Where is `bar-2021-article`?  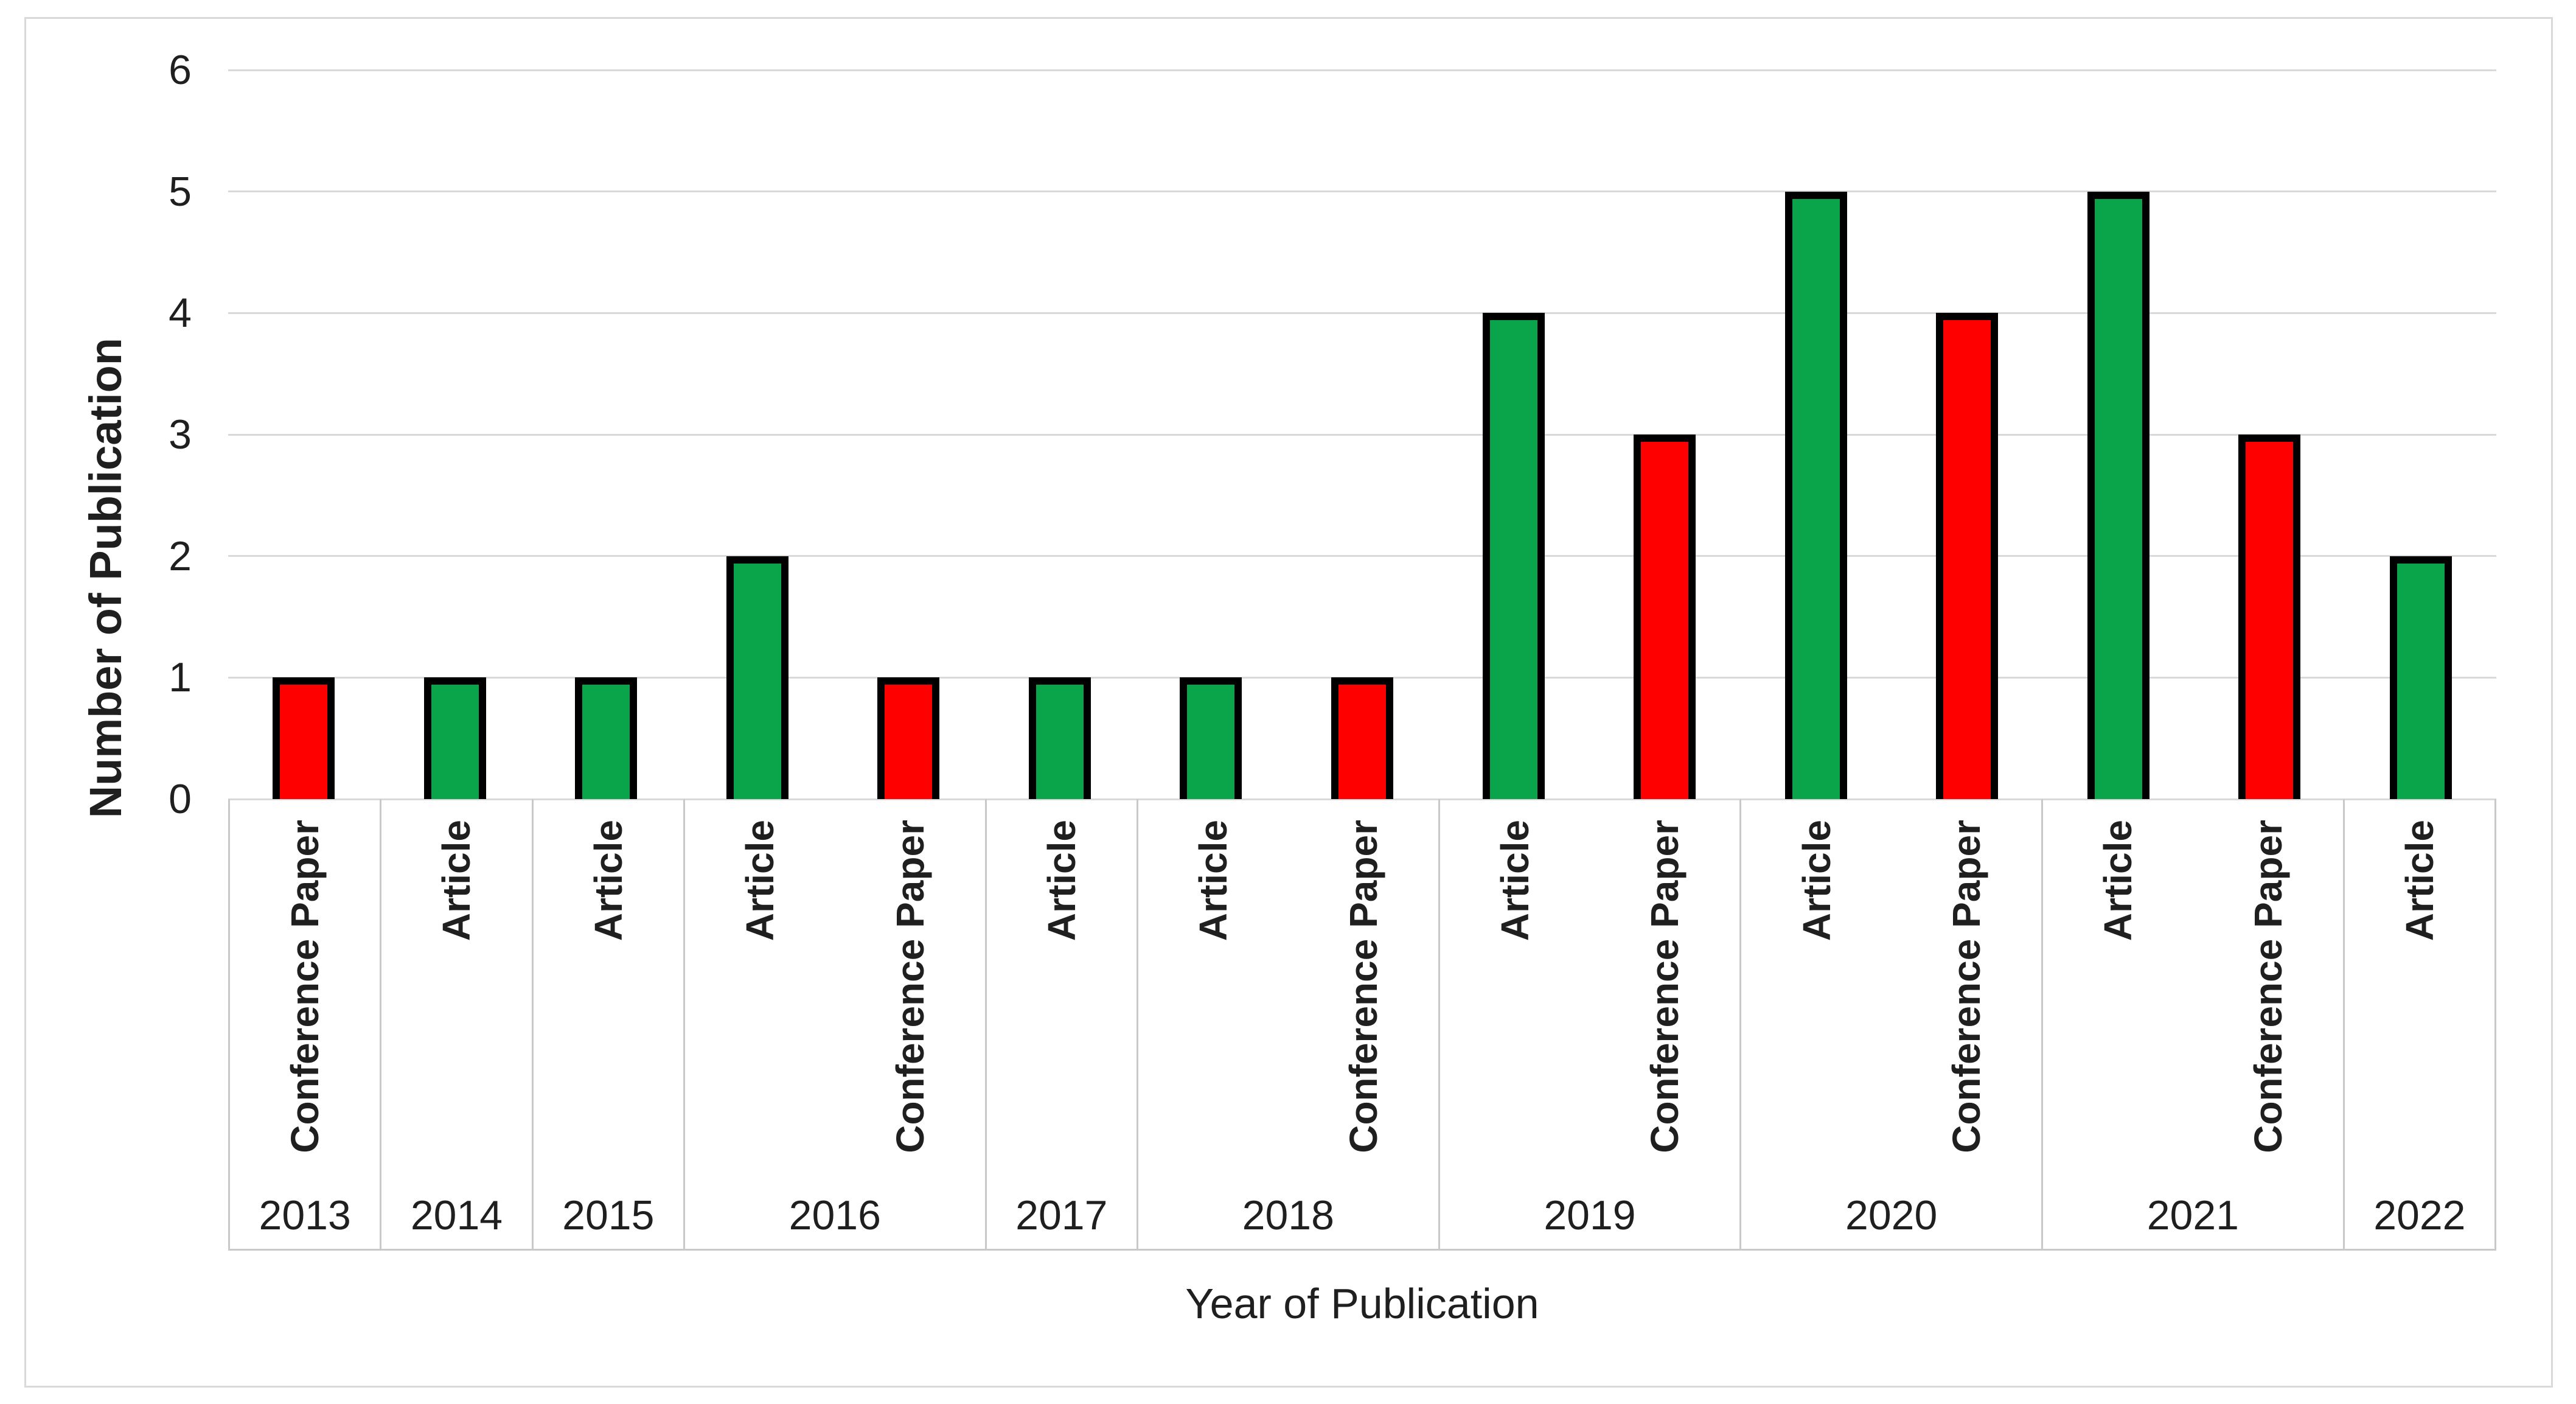
bar-2021-article is located at coordinates (2118, 495).